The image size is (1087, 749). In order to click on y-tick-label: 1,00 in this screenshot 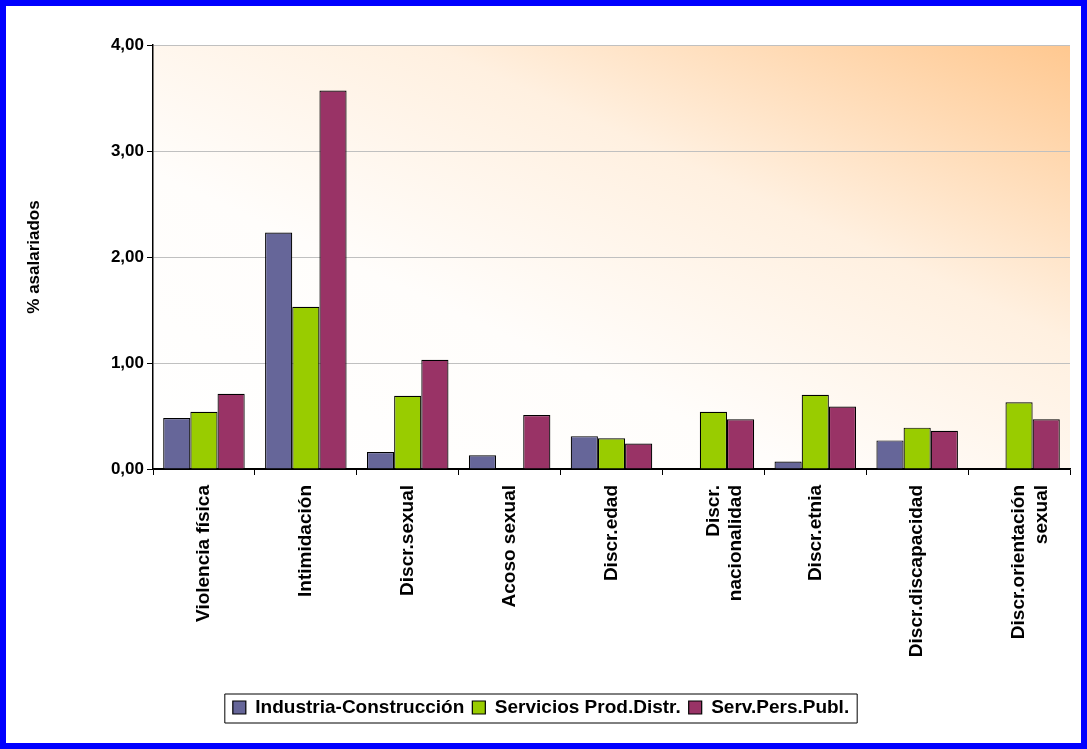, I will do `click(127, 362)`.